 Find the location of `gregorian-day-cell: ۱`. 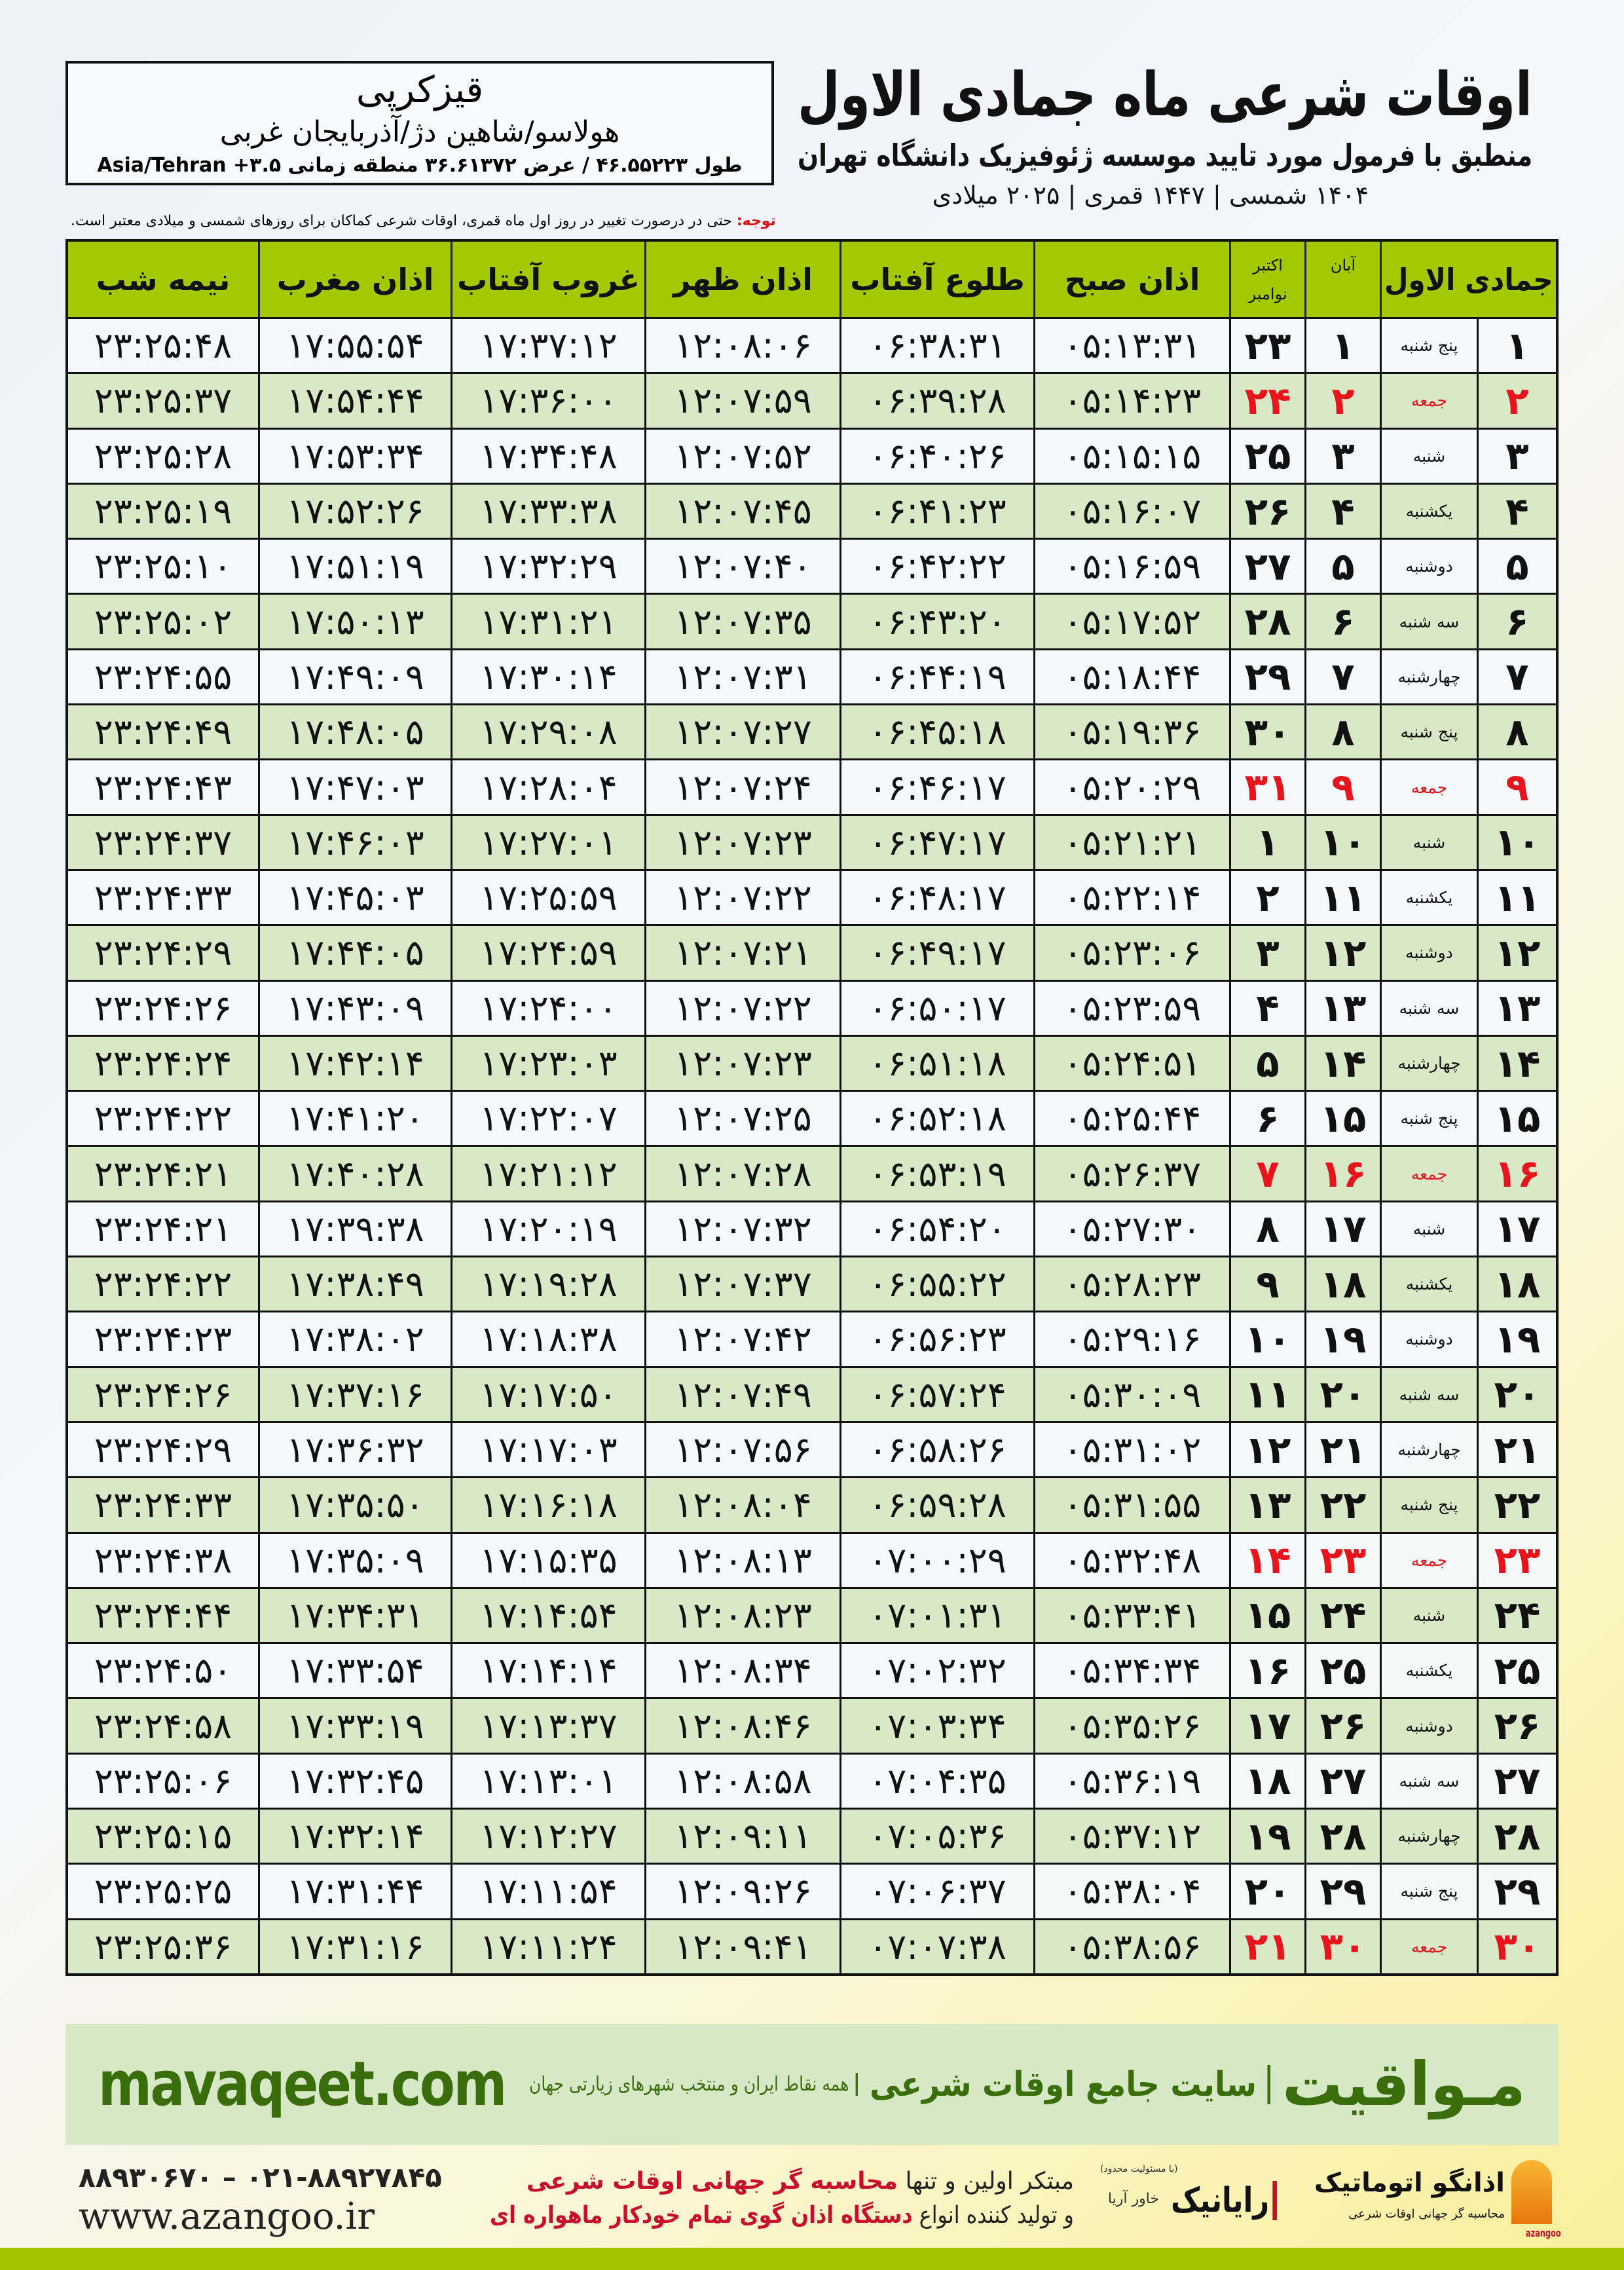

gregorian-day-cell: ۱ is located at coordinates (1266, 842).